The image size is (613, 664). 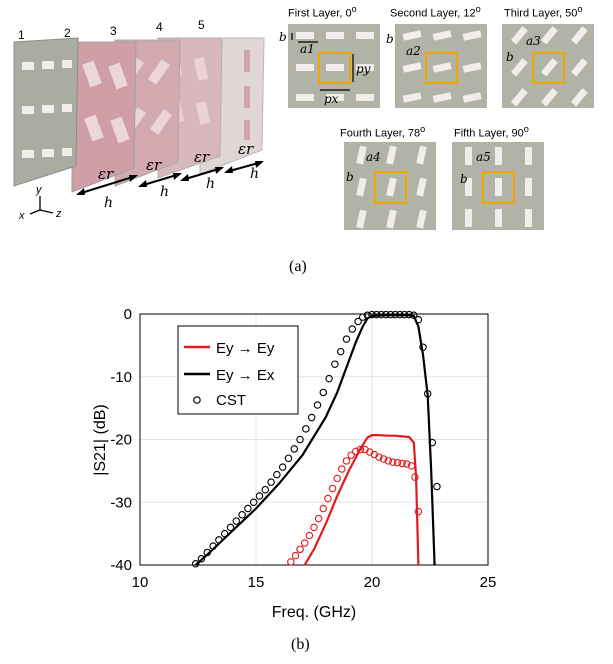 I want to click on legend-label-ey-ex: Ey → Ex, so click(x=245, y=375).